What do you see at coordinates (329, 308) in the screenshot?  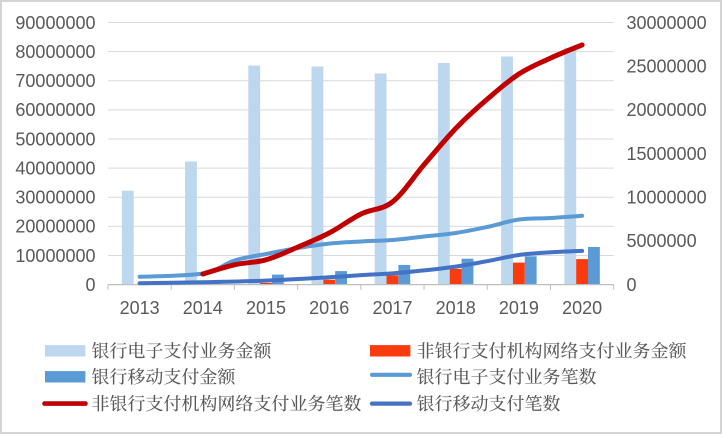 I see `svg-text: 2016` at bounding box center [329, 308].